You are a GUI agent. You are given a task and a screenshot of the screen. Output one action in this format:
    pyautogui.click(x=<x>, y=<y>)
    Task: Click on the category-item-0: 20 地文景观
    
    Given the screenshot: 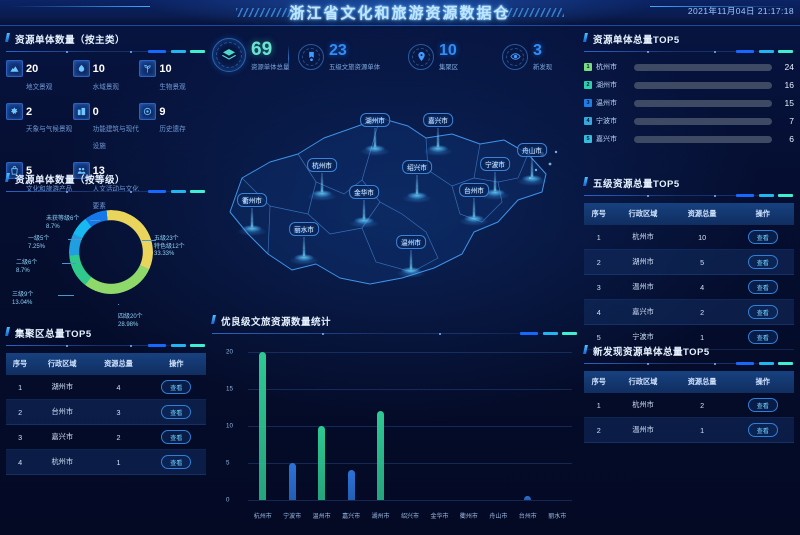 What is the action you would take?
    pyautogui.click(x=39, y=77)
    